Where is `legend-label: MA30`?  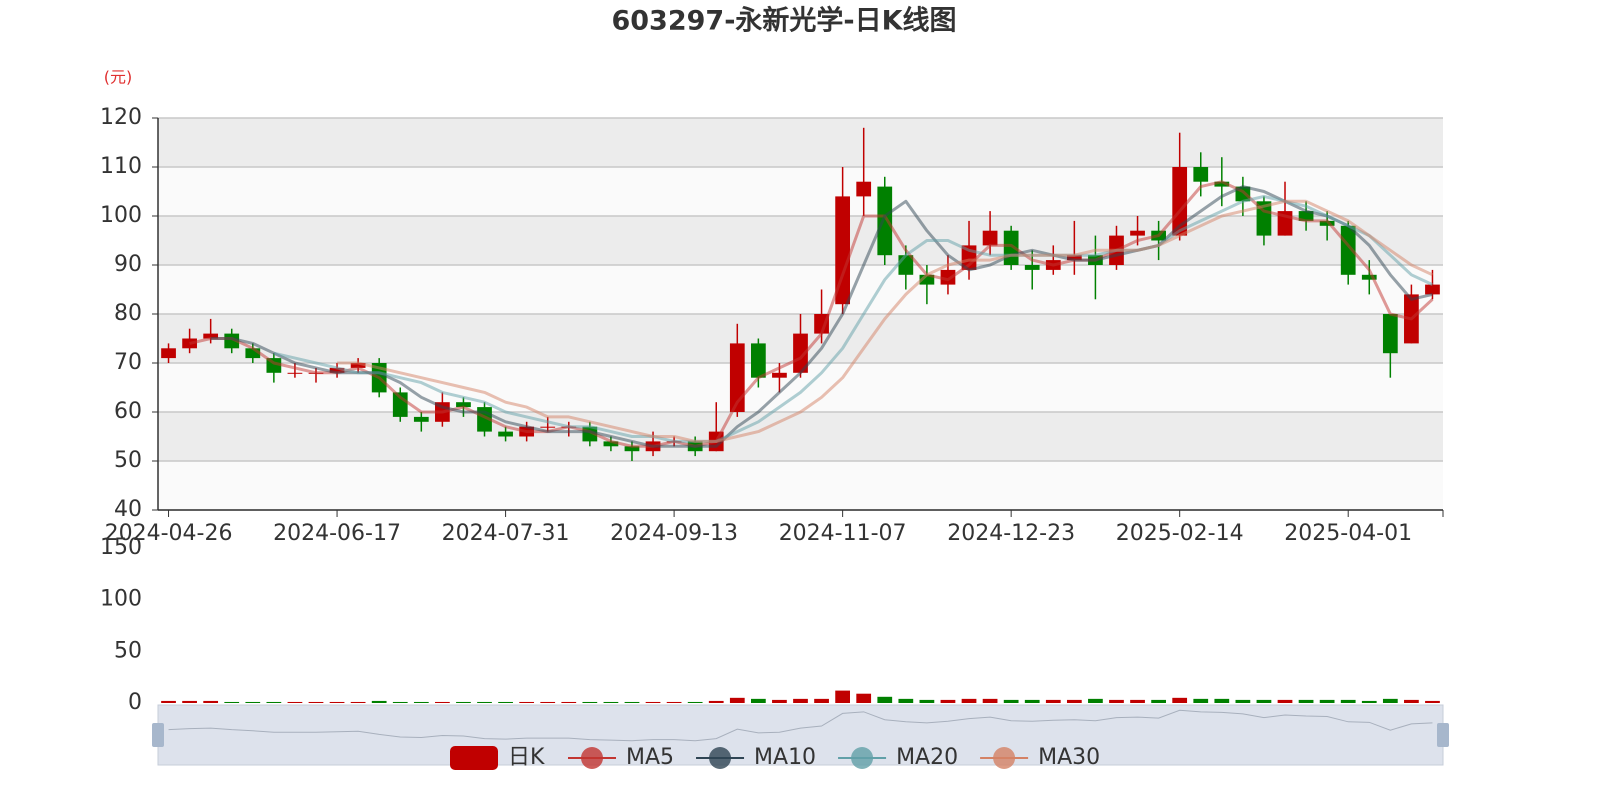 legend-label: MA30 is located at coordinates (1069, 757).